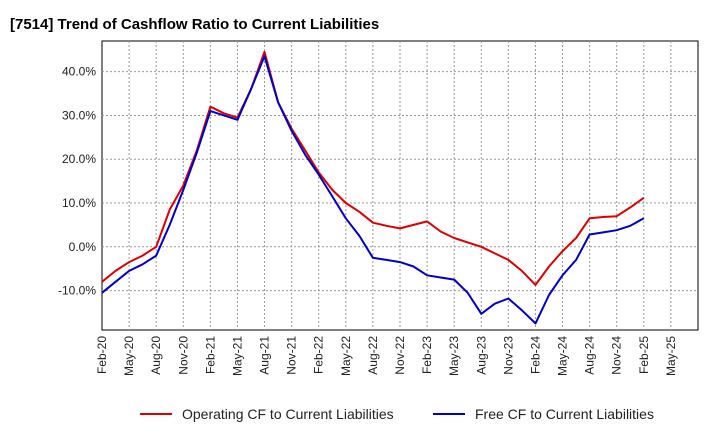  Describe the element at coordinates (79, 203) in the screenshot. I see `y-tick-label: 10.0%` at that location.